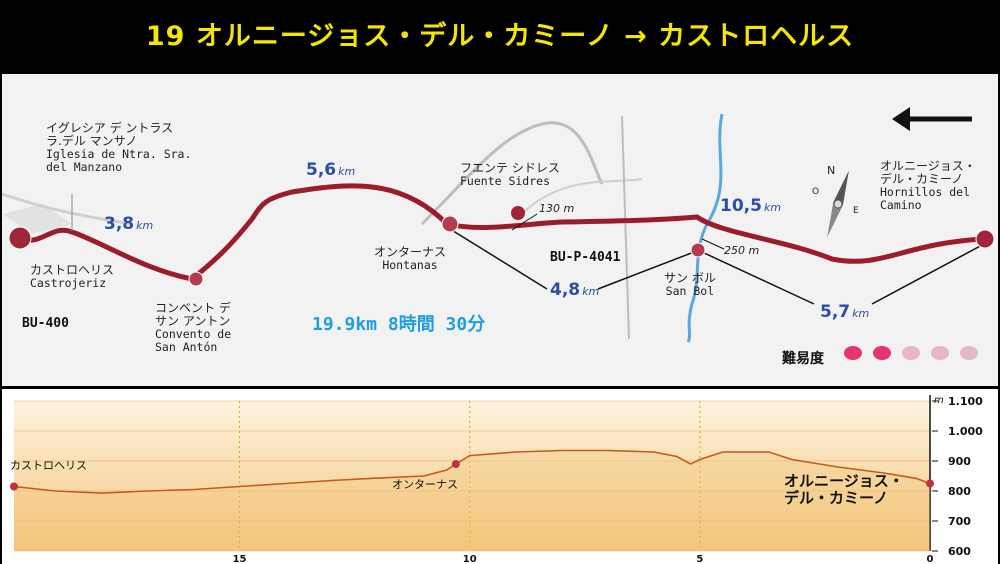  Describe the element at coordinates (518, 213) in the screenshot. I see `fuente-sidres-dot` at that location.